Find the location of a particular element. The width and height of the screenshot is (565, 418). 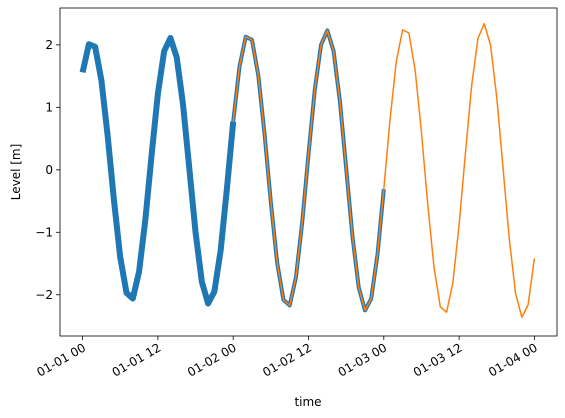

x-tick-label: 01-03 00 is located at coordinates (363, 359).